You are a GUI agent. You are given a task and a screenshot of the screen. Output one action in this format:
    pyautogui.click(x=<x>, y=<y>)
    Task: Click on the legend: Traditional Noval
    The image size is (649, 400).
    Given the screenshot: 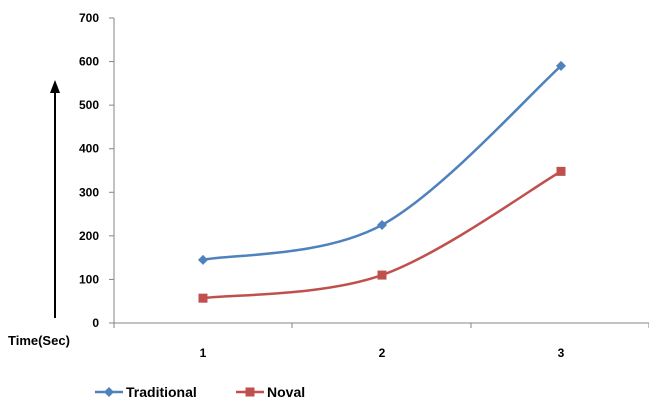 What is the action you would take?
    pyautogui.click(x=200, y=392)
    